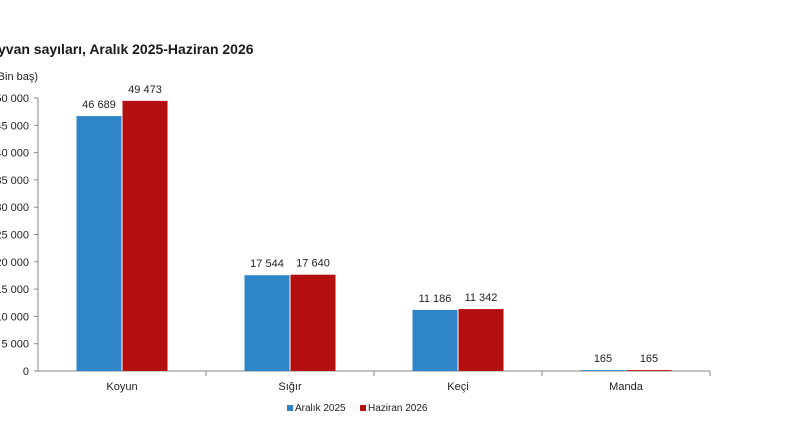 This screenshot has height=445, width=790. What do you see at coordinates (99, 243) in the screenshot?
I see `bar-koyun-aralik-2025` at bounding box center [99, 243].